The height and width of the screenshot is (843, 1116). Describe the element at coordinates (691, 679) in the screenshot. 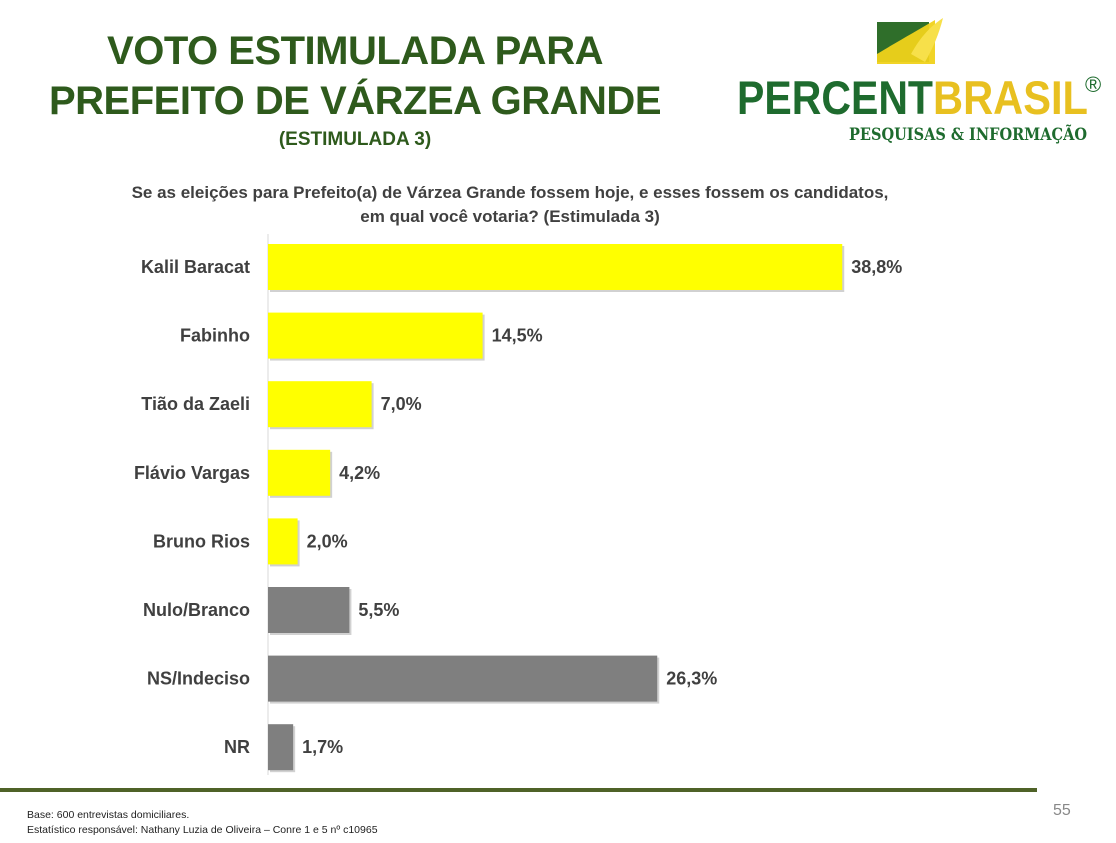

I see `value-label: 26,3%` at that location.